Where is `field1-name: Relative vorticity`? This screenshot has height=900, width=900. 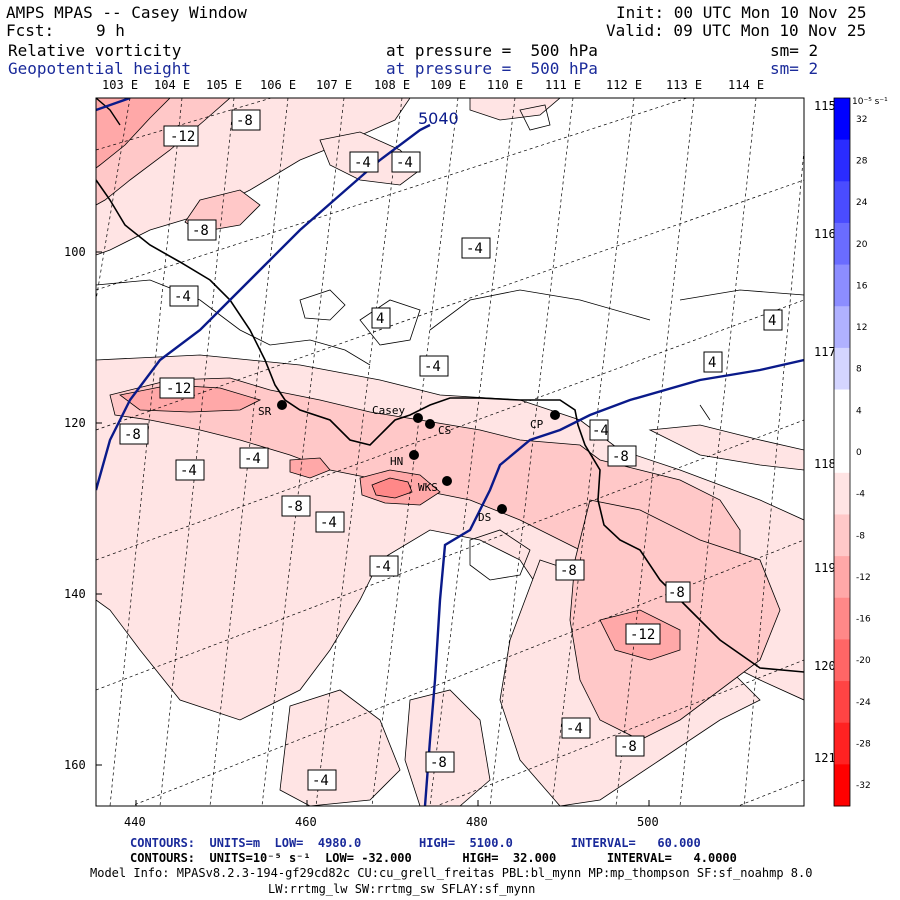 field1-name: Relative vorticity is located at coordinates (95, 50).